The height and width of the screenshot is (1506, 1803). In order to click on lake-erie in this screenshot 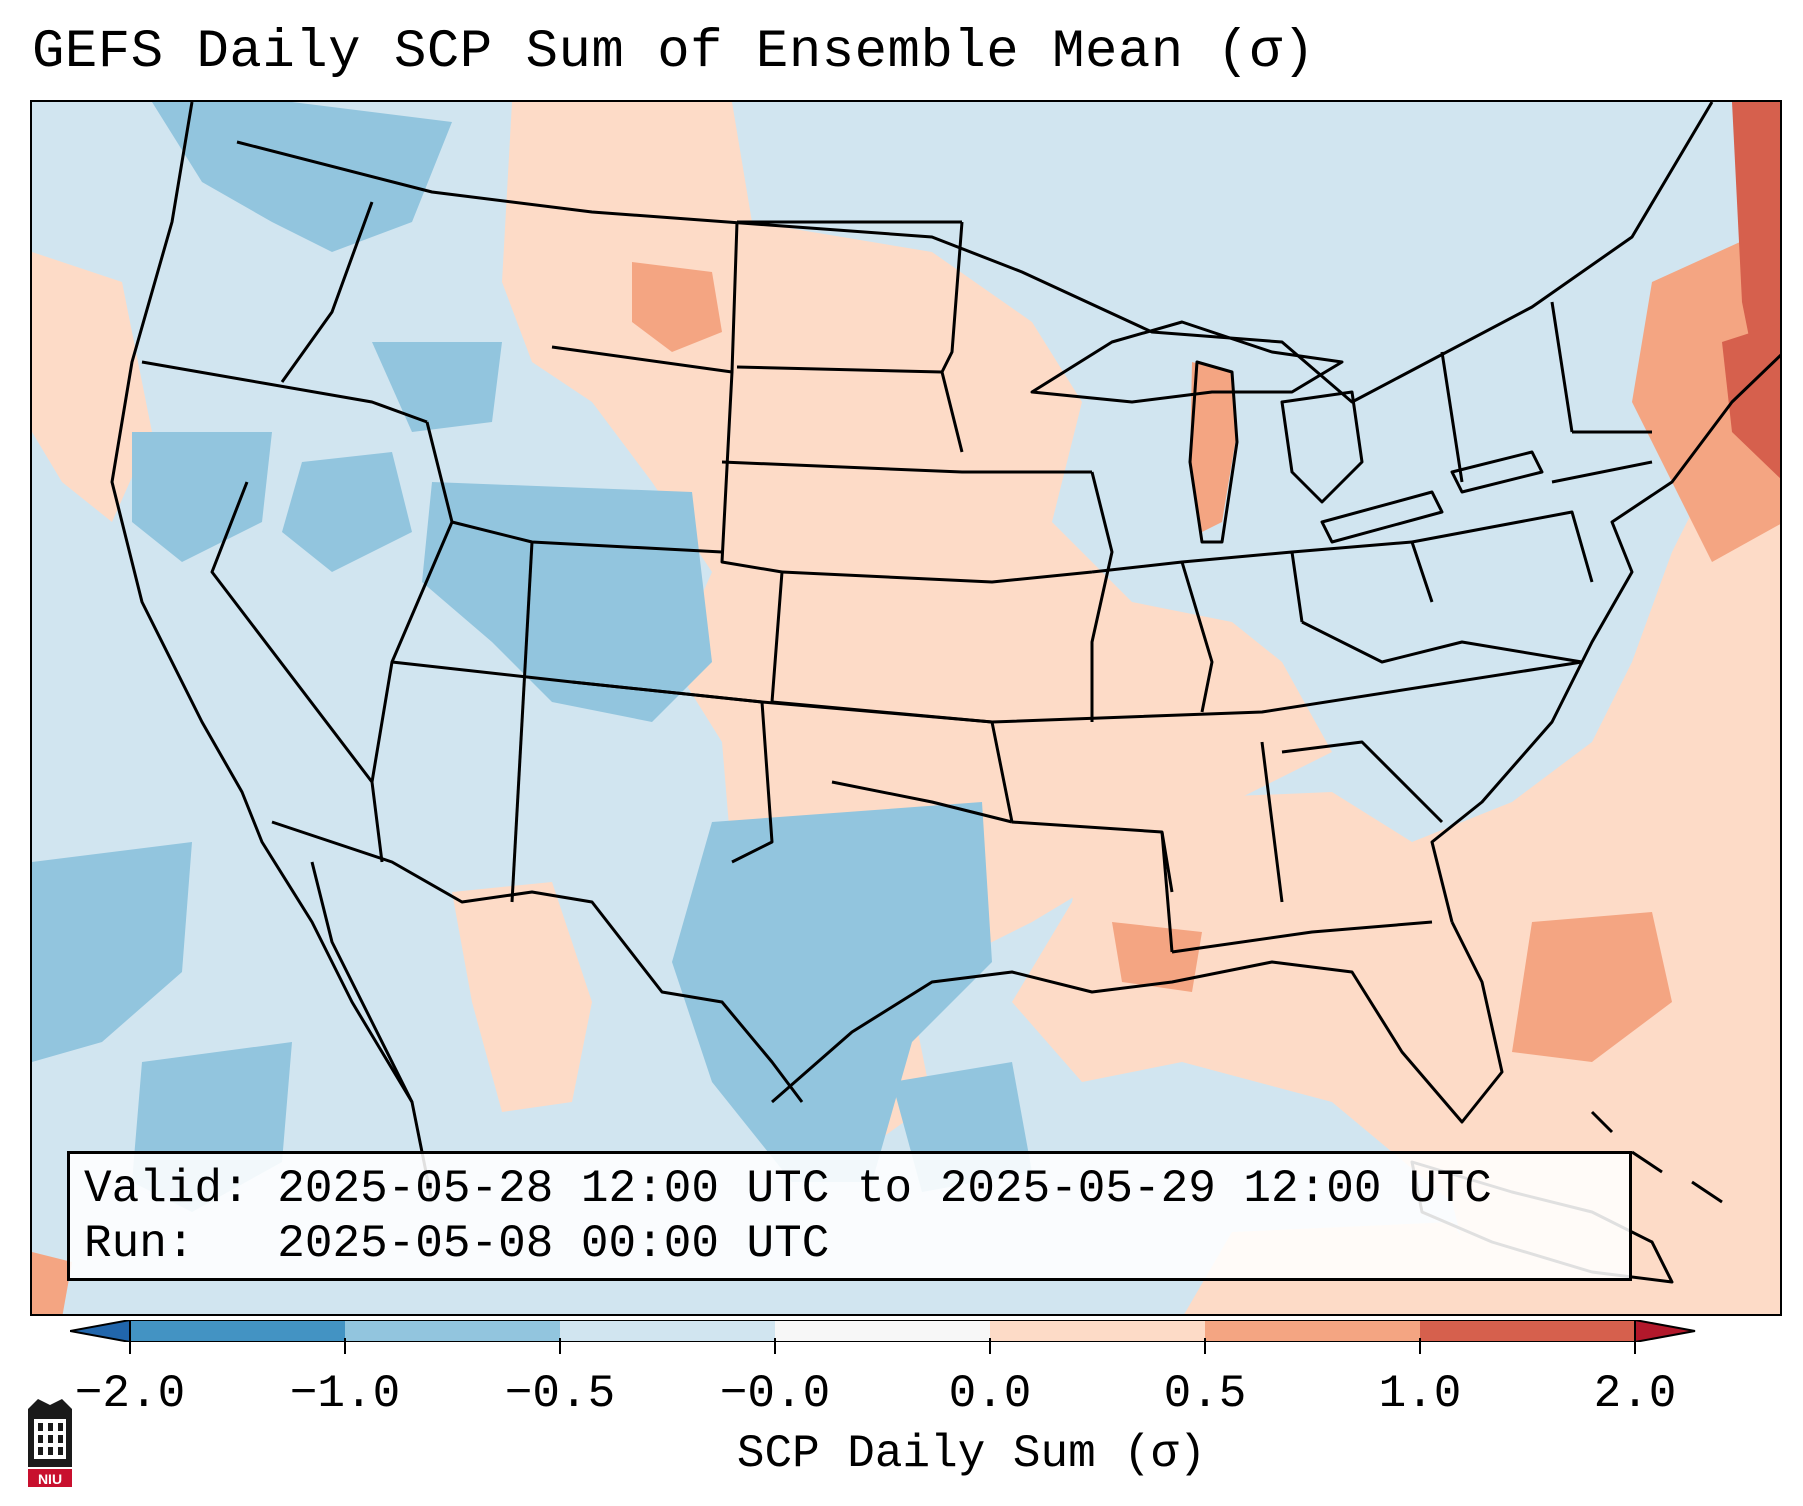, I will do `click(1382, 517)`.